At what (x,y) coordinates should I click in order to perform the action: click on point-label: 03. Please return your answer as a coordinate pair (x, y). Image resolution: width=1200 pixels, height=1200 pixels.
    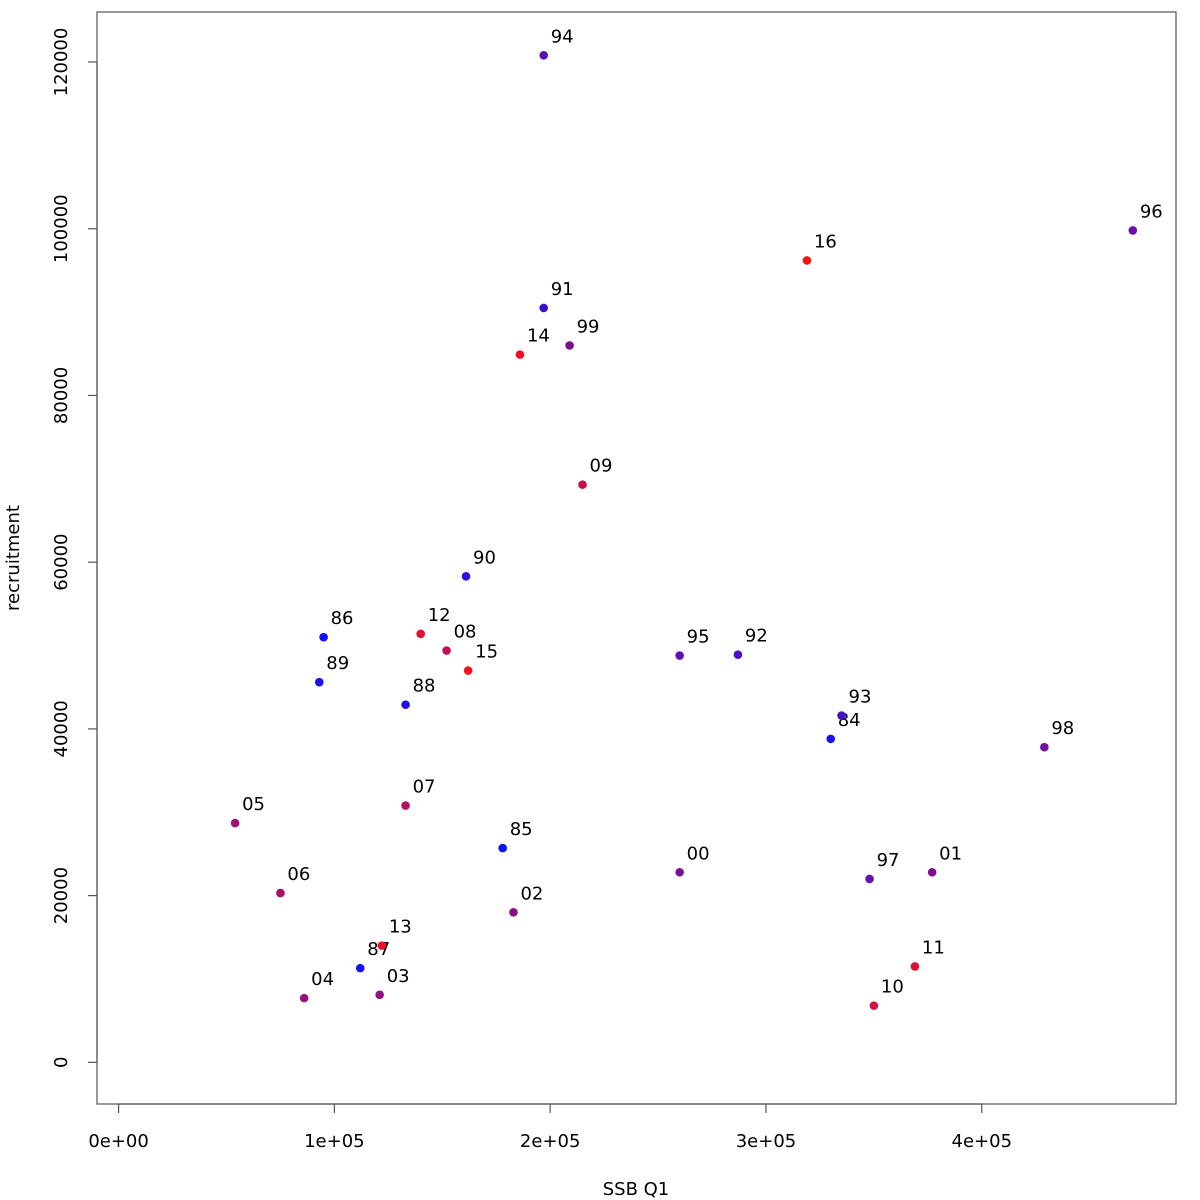
    Looking at the image, I should click on (398, 976).